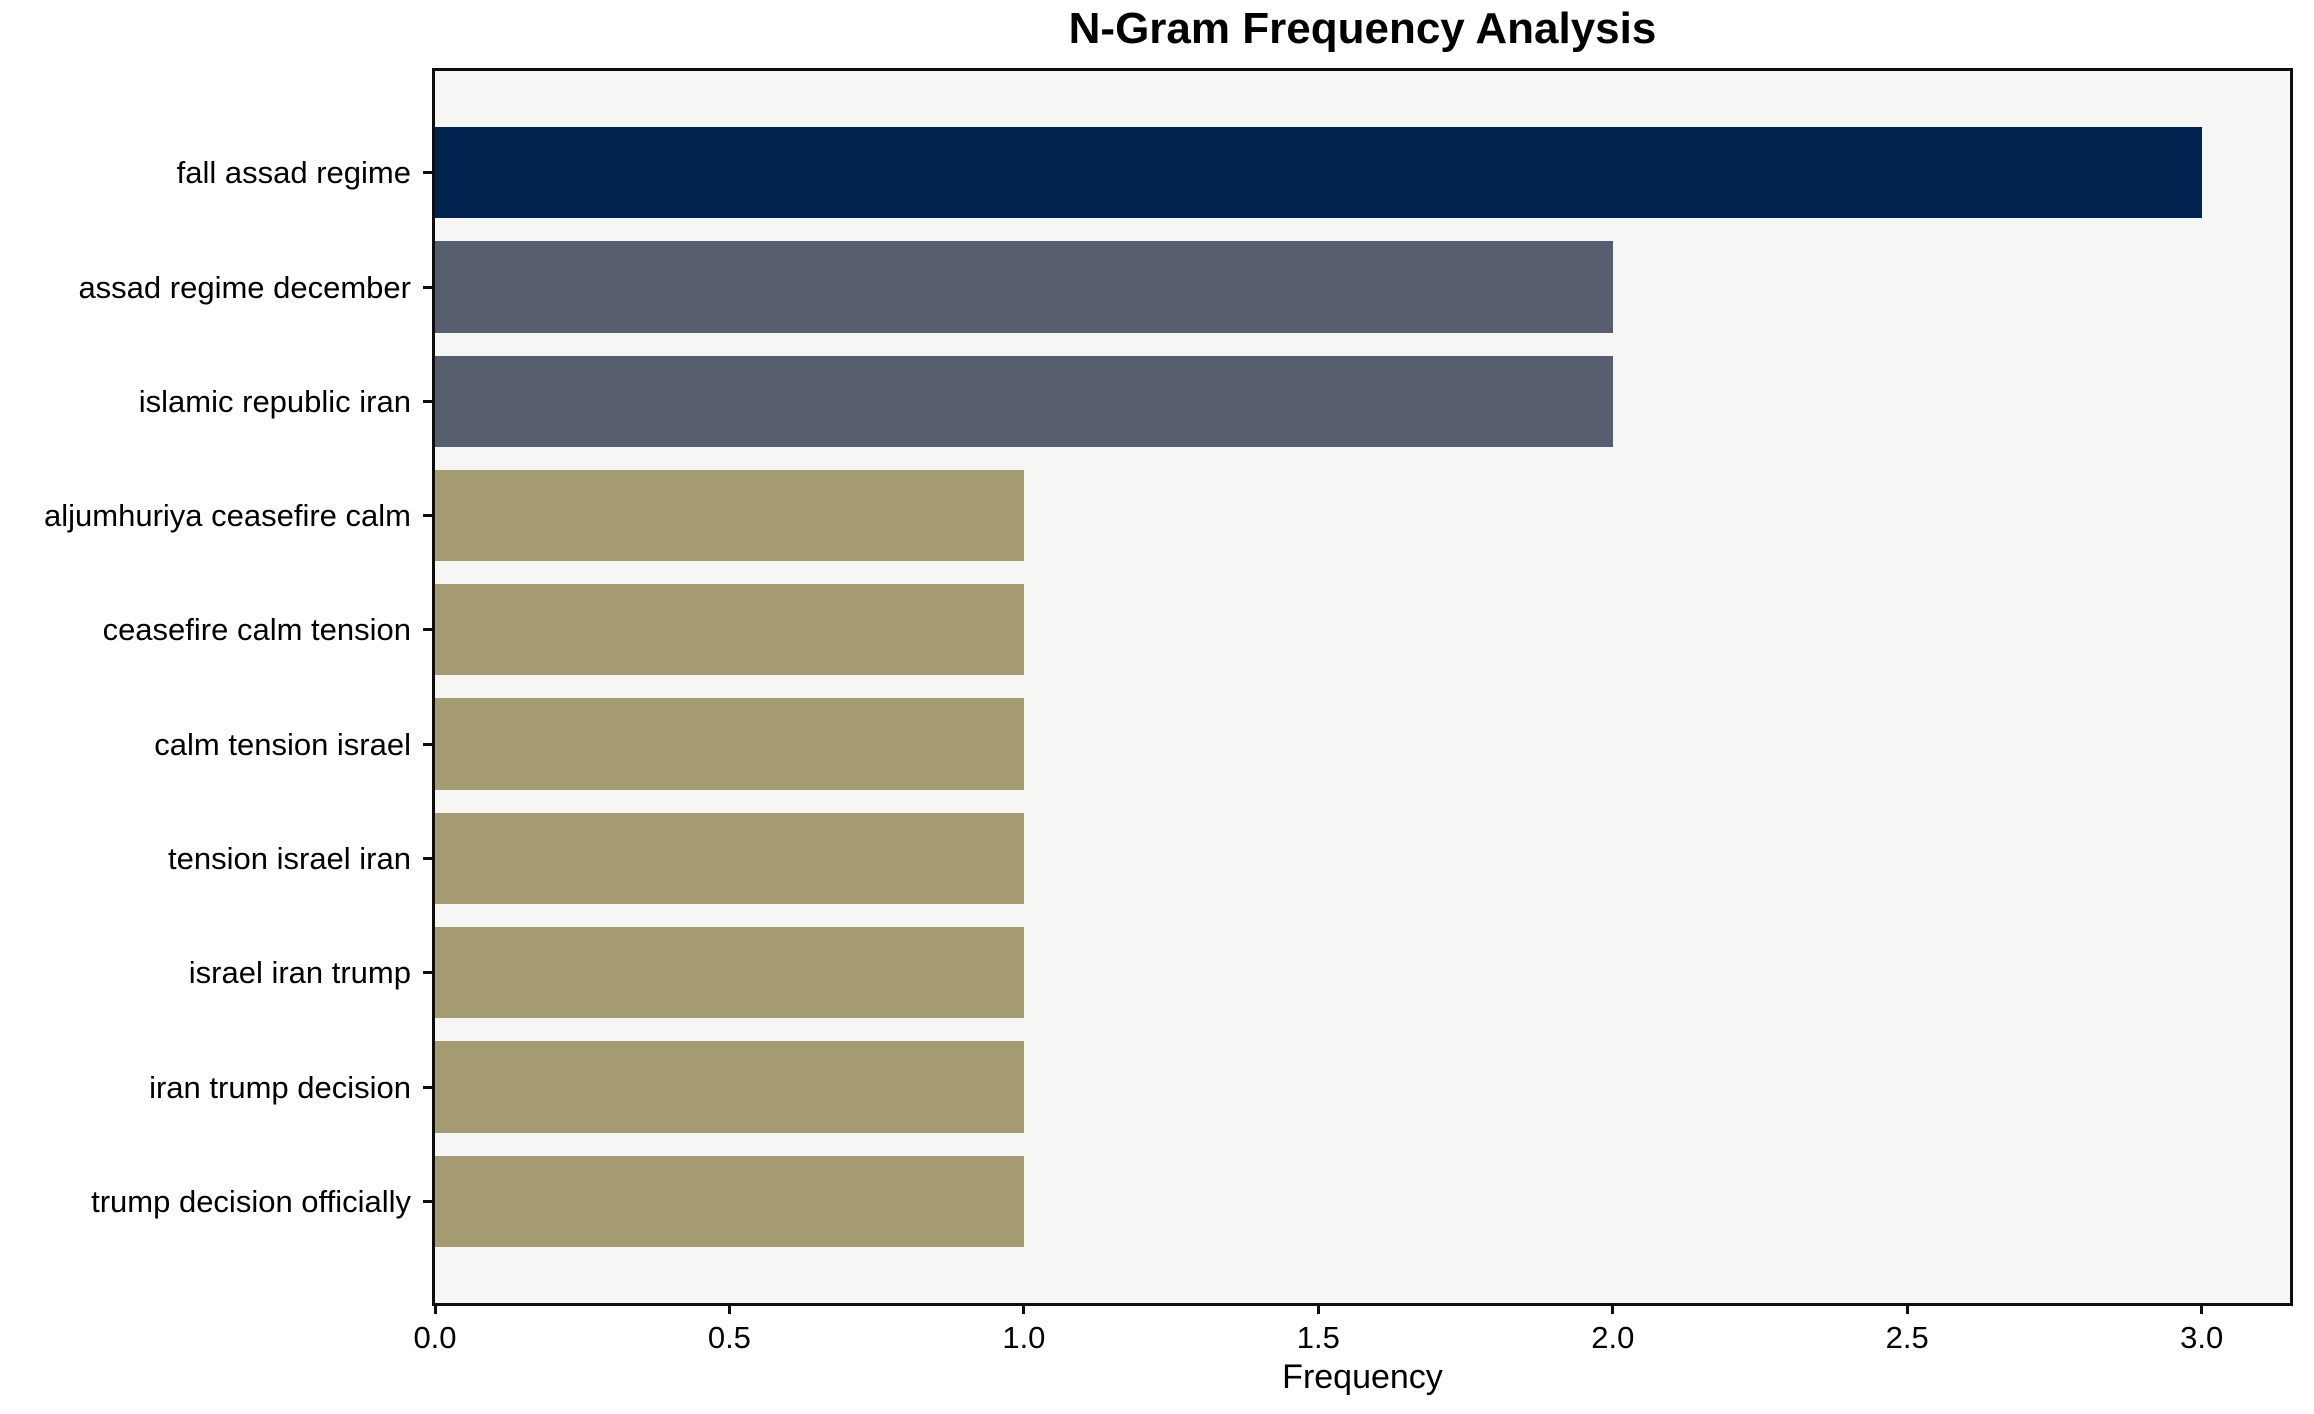 This screenshot has height=1414, width=2314. Describe the element at coordinates (280, 1087) in the screenshot. I see `y-tick-label: iran trump decision` at that location.